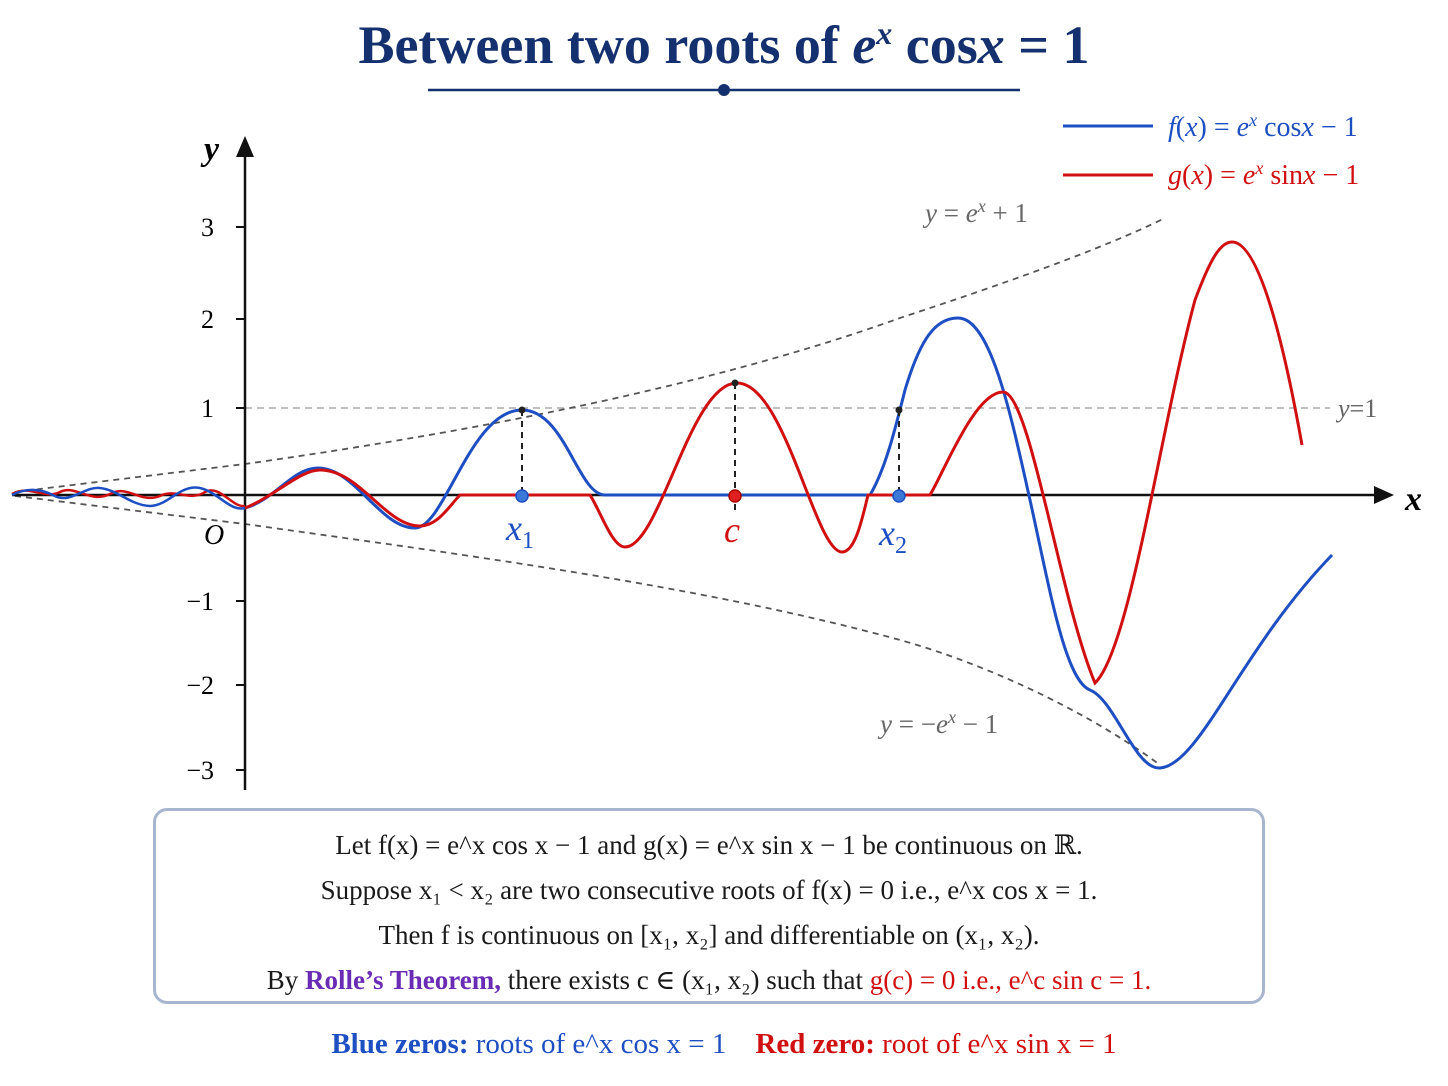 This screenshot has height=1086, width=1448. I want to click on y-tick-label: 3, so click(207, 227).